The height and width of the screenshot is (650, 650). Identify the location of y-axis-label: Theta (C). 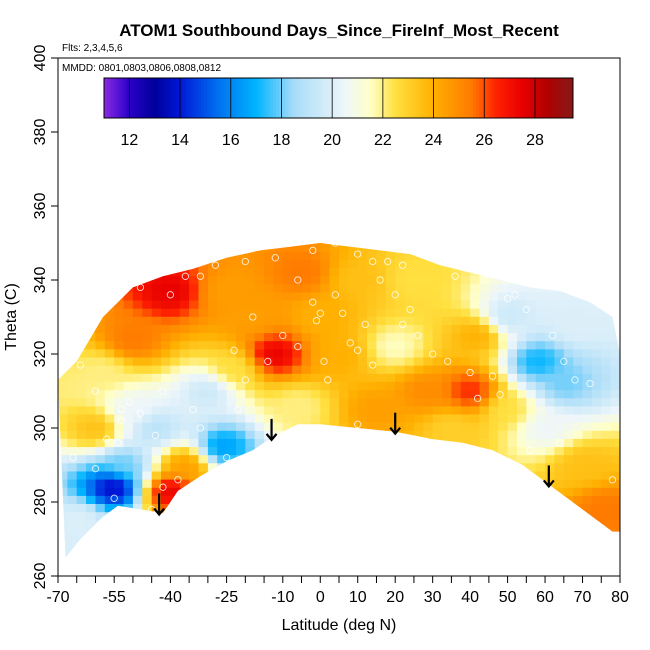
(11, 317).